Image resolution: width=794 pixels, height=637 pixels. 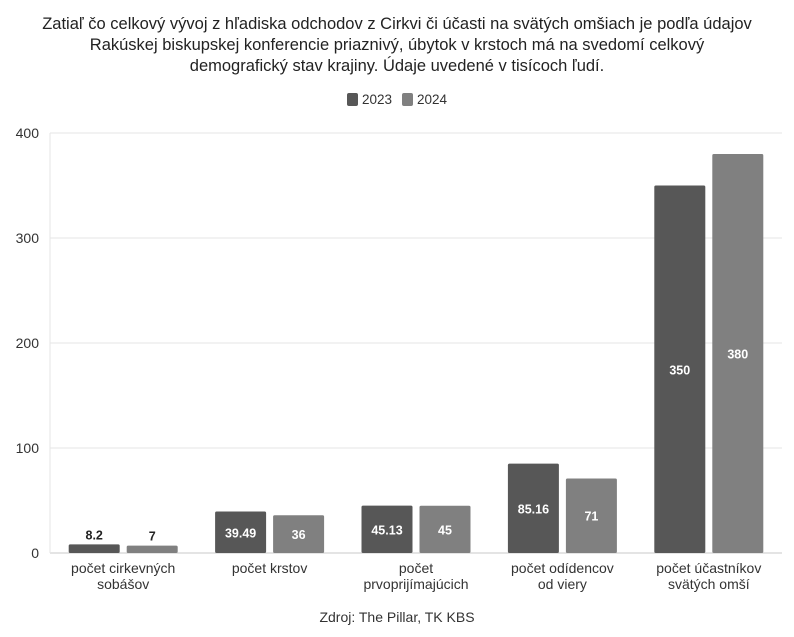 I want to click on data-label-2024-0: 7, so click(x=152, y=537).